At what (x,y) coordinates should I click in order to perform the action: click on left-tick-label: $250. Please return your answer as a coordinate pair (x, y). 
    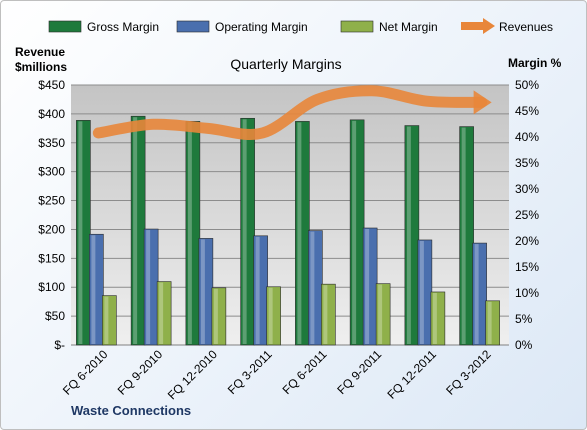
    Looking at the image, I should click on (51, 201).